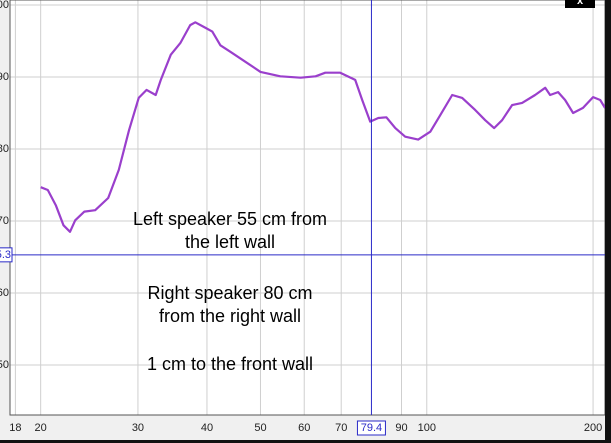  What do you see at coordinates (4, 221) in the screenshot?
I see `y-tick-label: 70` at bounding box center [4, 221].